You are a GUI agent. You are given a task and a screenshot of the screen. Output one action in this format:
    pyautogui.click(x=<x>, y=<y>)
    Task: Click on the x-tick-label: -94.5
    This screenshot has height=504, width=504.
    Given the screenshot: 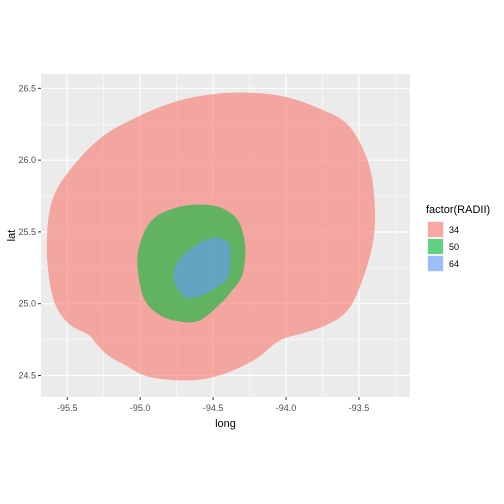 What is the action you would take?
    pyautogui.click(x=213, y=408)
    